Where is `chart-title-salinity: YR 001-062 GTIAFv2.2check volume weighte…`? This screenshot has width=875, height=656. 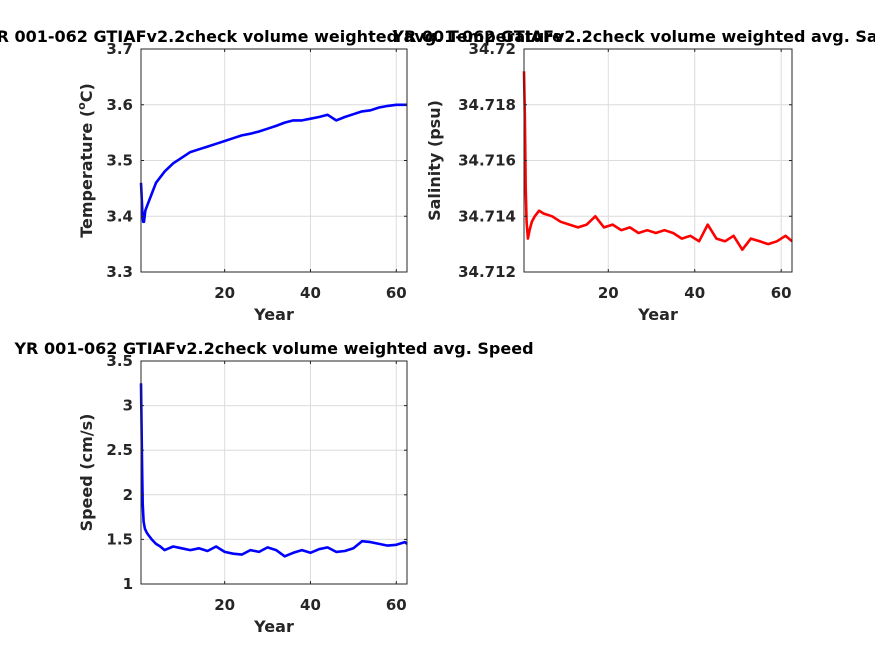 chart-title-salinity: YR 001-062 GTIAFv2.2check volume weighte… is located at coordinates (633, 36).